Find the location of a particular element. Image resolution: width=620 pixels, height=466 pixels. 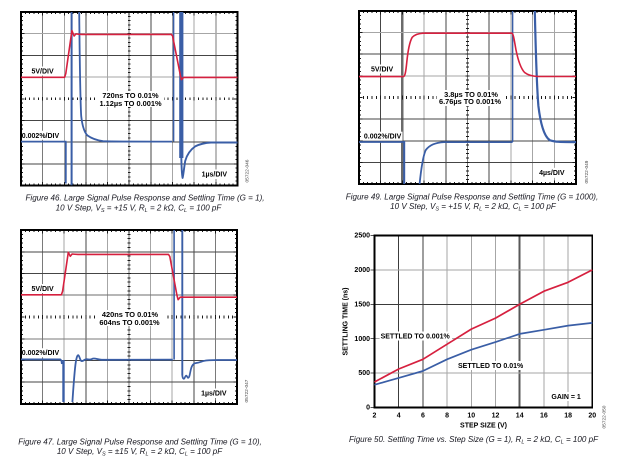

svg-text: STEP SIZE (V) is located at coordinates (483, 426).